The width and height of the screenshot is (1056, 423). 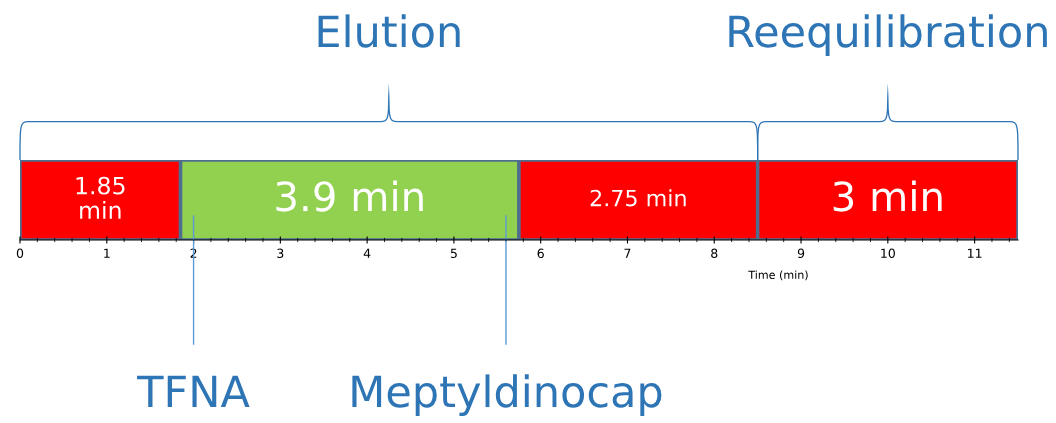 What do you see at coordinates (107, 253) in the screenshot?
I see `x-tick-label: 1` at bounding box center [107, 253].